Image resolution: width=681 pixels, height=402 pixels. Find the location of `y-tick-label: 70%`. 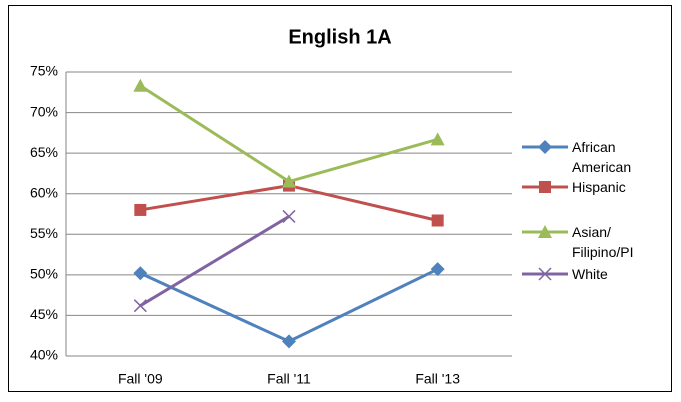

y-tick-label: 70% is located at coordinates (44, 111).